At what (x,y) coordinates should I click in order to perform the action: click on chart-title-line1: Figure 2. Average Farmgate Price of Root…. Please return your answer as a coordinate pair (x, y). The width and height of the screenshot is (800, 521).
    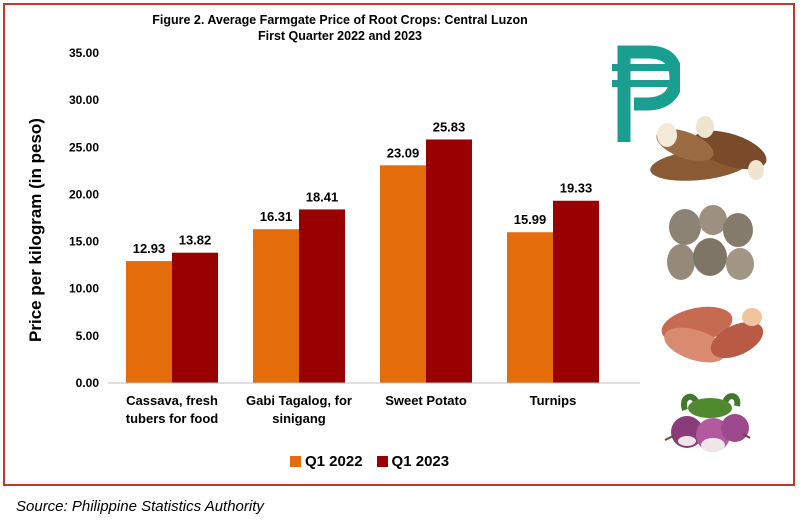
    Looking at the image, I should click on (340, 20).